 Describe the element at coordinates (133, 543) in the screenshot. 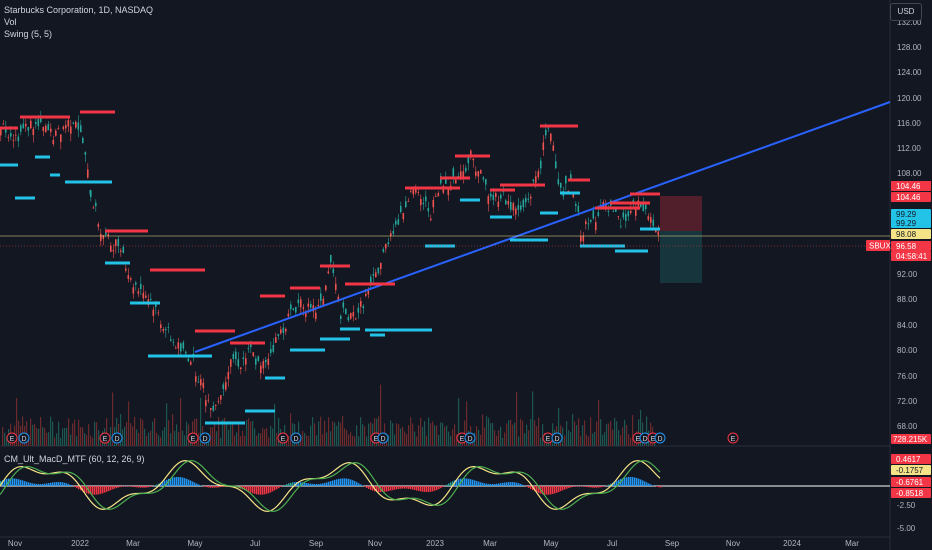

I see `time-axis-label: Mar` at that location.